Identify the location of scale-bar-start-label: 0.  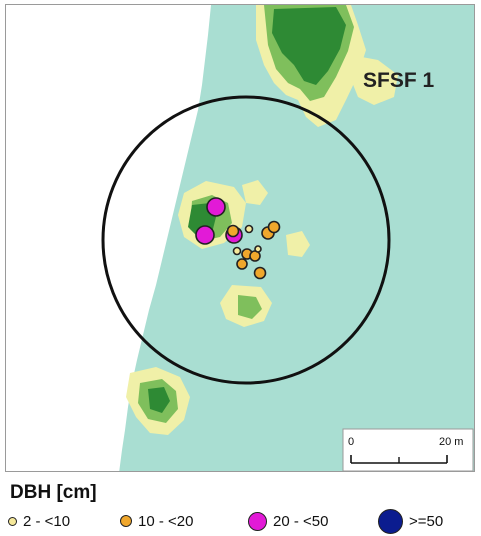
(351, 442).